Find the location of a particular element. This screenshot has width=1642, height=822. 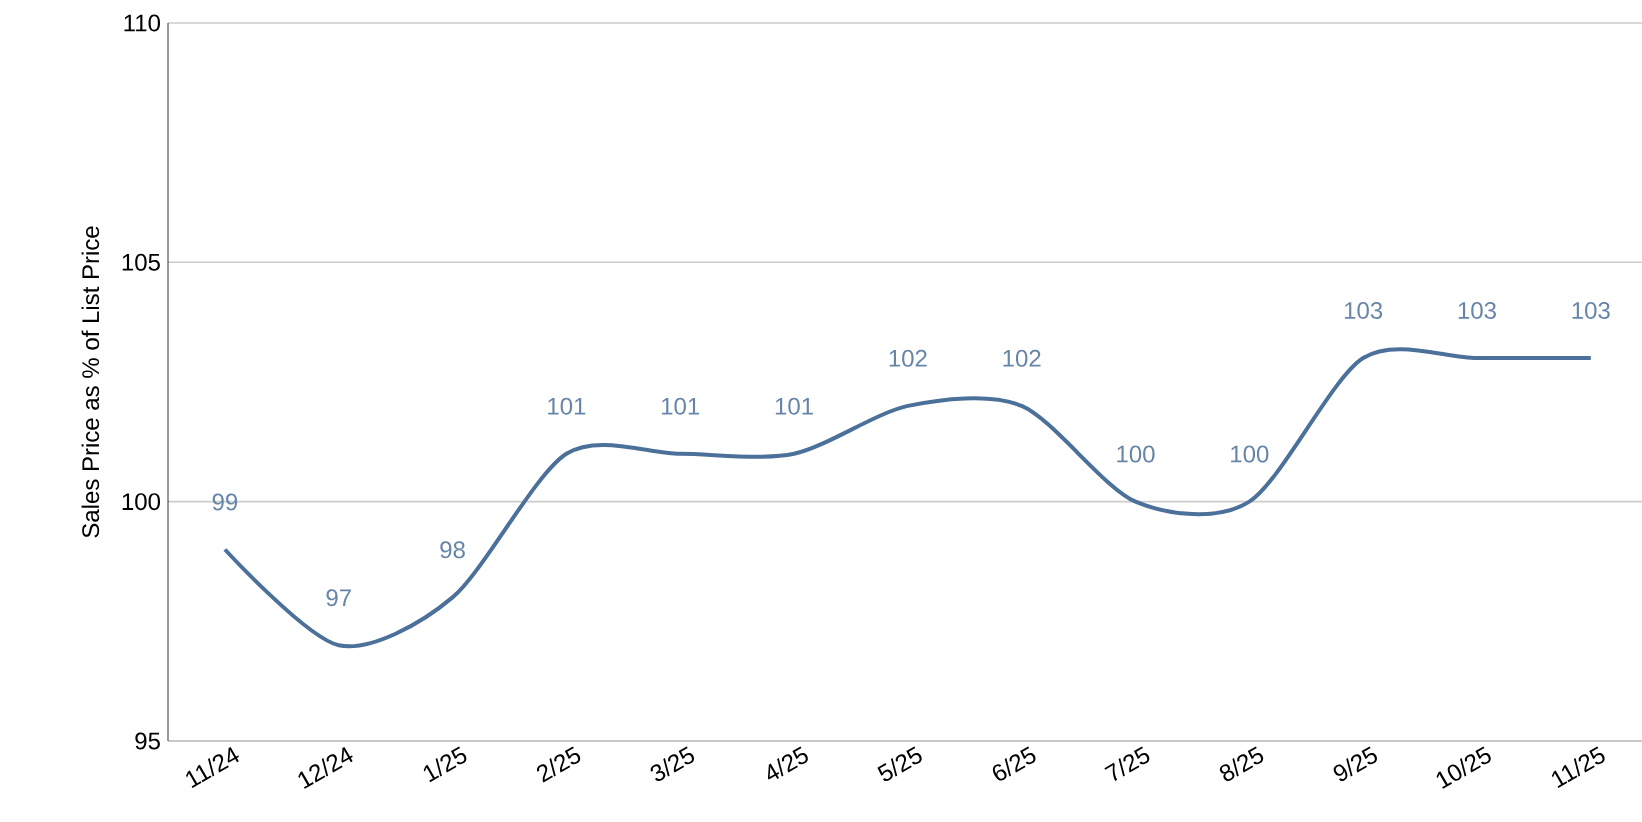

x-tick-label: 7/25 is located at coordinates (1127, 763).